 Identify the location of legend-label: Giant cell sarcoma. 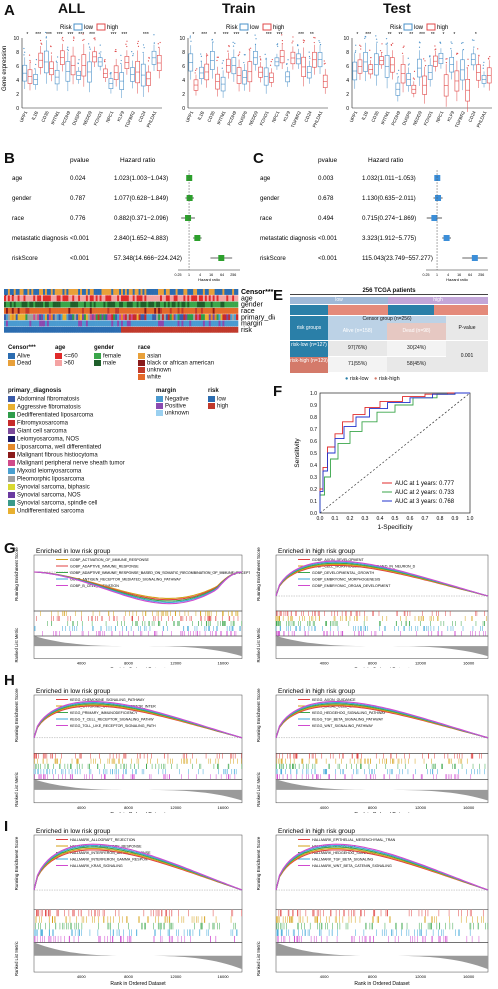
(42, 431).